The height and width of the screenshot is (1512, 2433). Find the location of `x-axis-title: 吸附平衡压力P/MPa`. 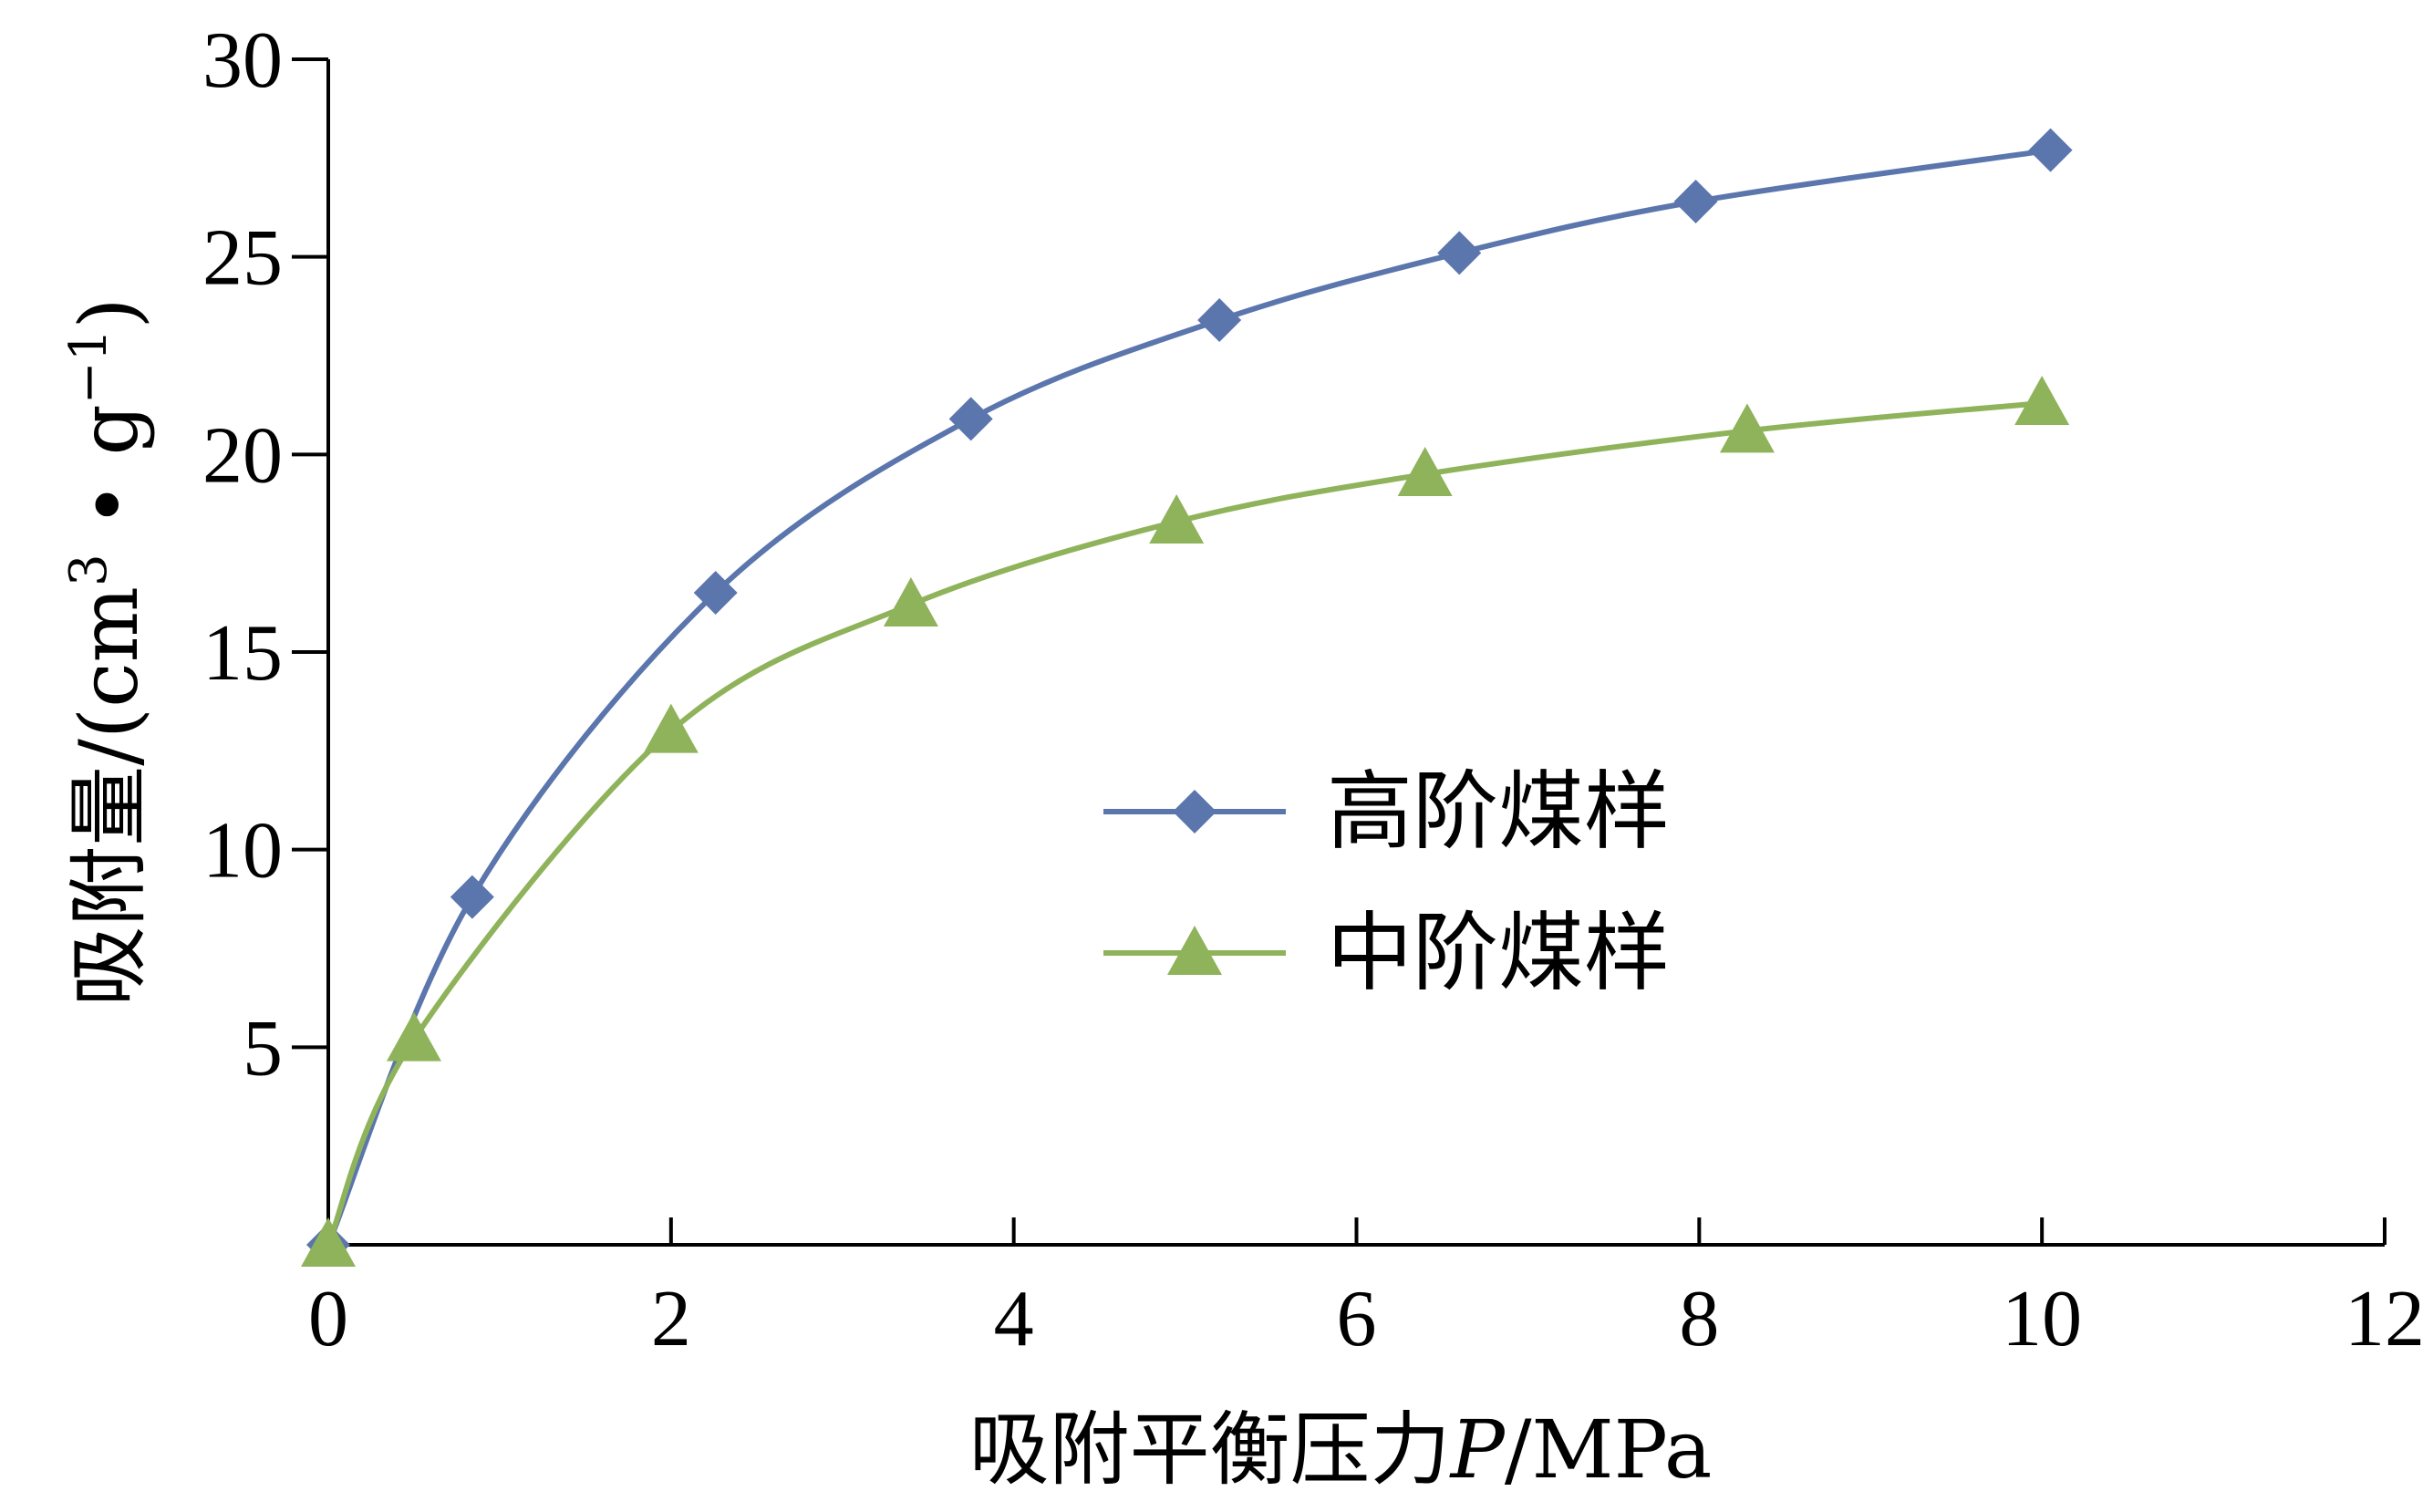

x-axis-title: 吸附平衡压力P/MPa is located at coordinates (1341, 1449).